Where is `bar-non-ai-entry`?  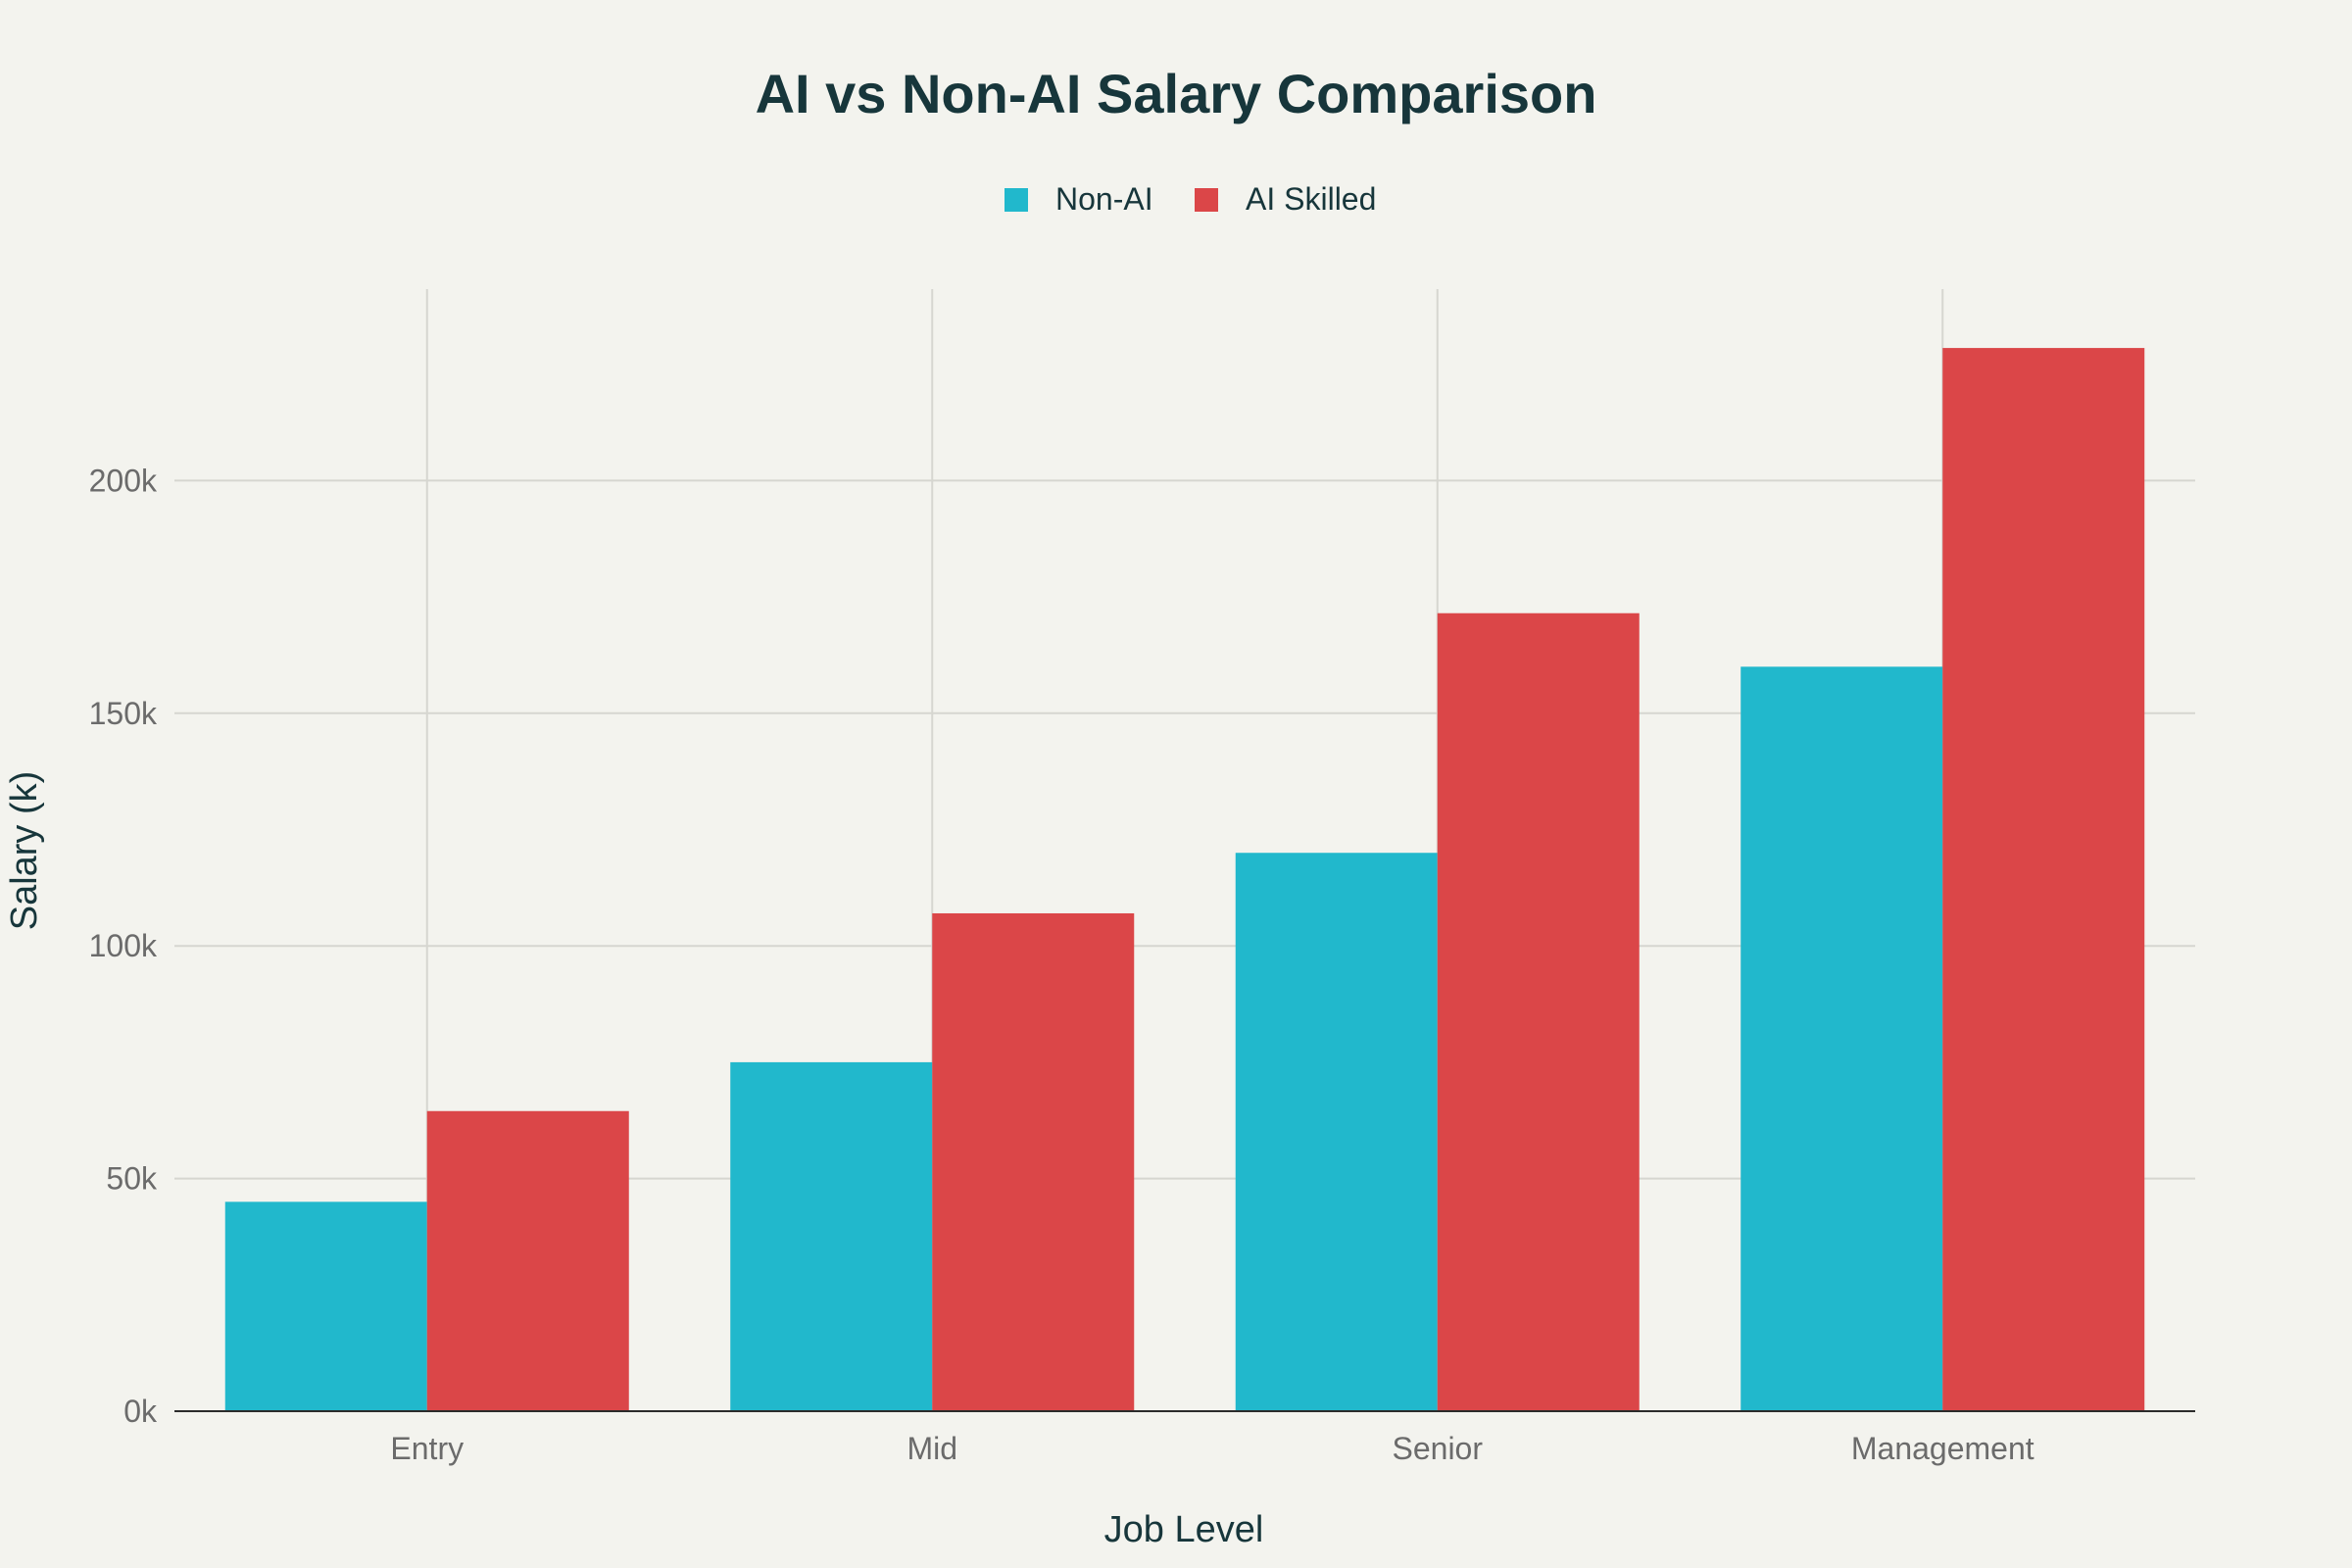
bar-non-ai-entry is located at coordinates (325, 1306).